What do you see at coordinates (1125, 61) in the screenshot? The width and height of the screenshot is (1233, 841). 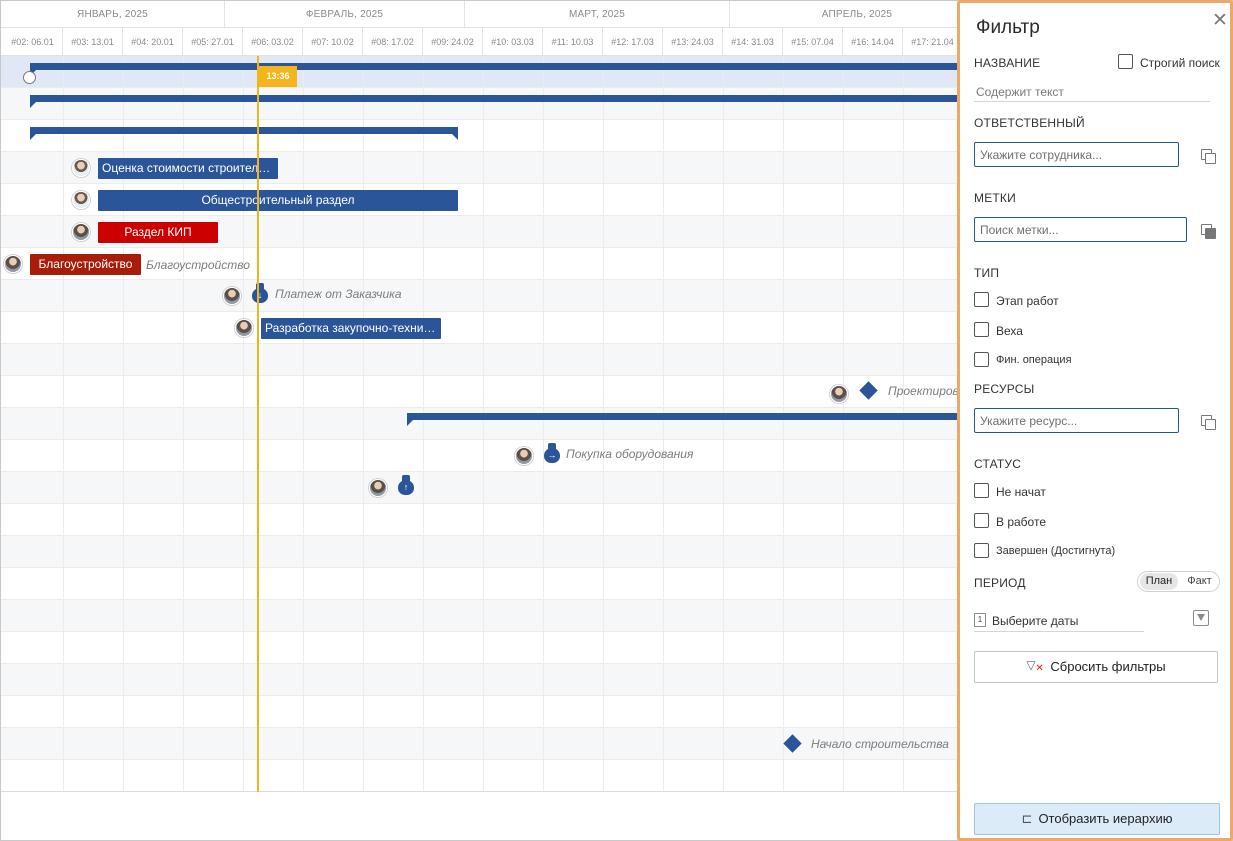 I see `strict-search-checkbox` at bounding box center [1125, 61].